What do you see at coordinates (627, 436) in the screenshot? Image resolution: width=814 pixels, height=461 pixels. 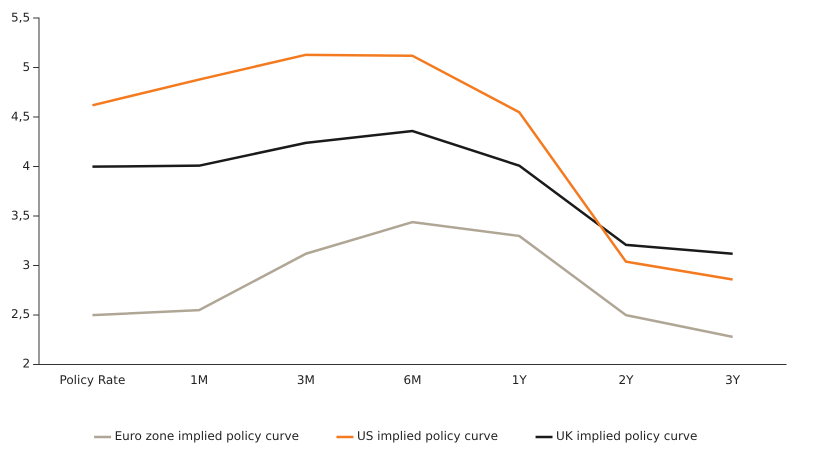 I see `legend-label: UK implied policy curve` at bounding box center [627, 436].